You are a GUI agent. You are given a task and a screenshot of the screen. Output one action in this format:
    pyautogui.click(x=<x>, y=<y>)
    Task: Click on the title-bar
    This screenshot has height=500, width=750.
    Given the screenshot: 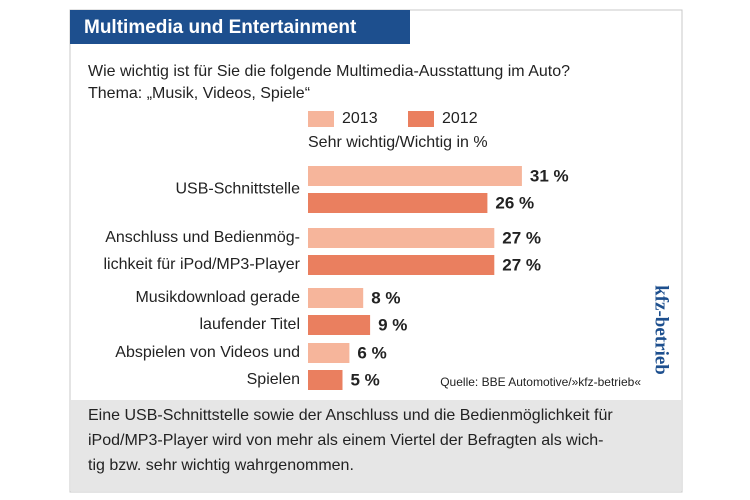 What is the action you would take?
    pyautogui.click(x=240, y=27)
    